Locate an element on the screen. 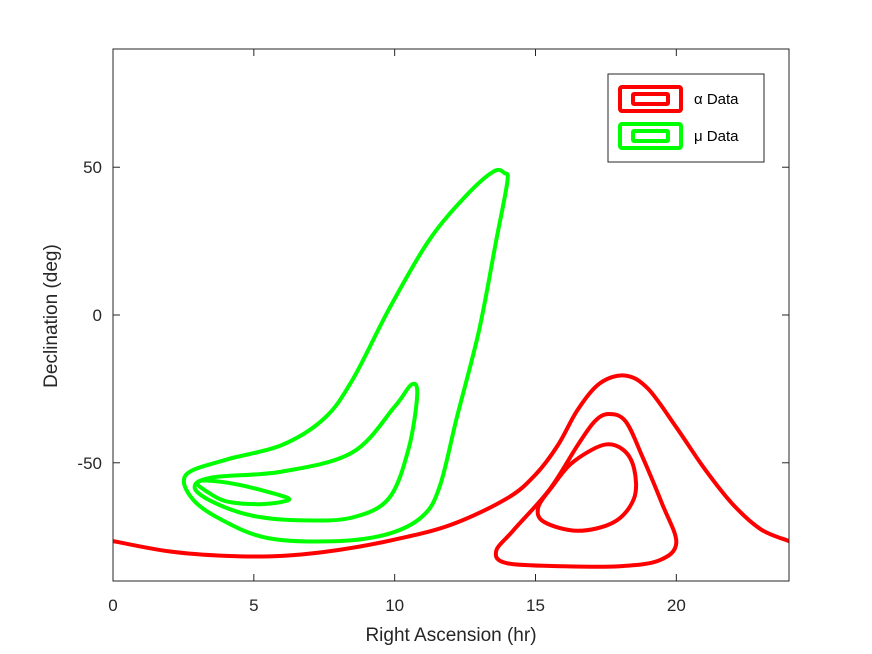 This screenshot has width=872, height=654. x-tick-label: 20 is located at coordinates (676, 605).